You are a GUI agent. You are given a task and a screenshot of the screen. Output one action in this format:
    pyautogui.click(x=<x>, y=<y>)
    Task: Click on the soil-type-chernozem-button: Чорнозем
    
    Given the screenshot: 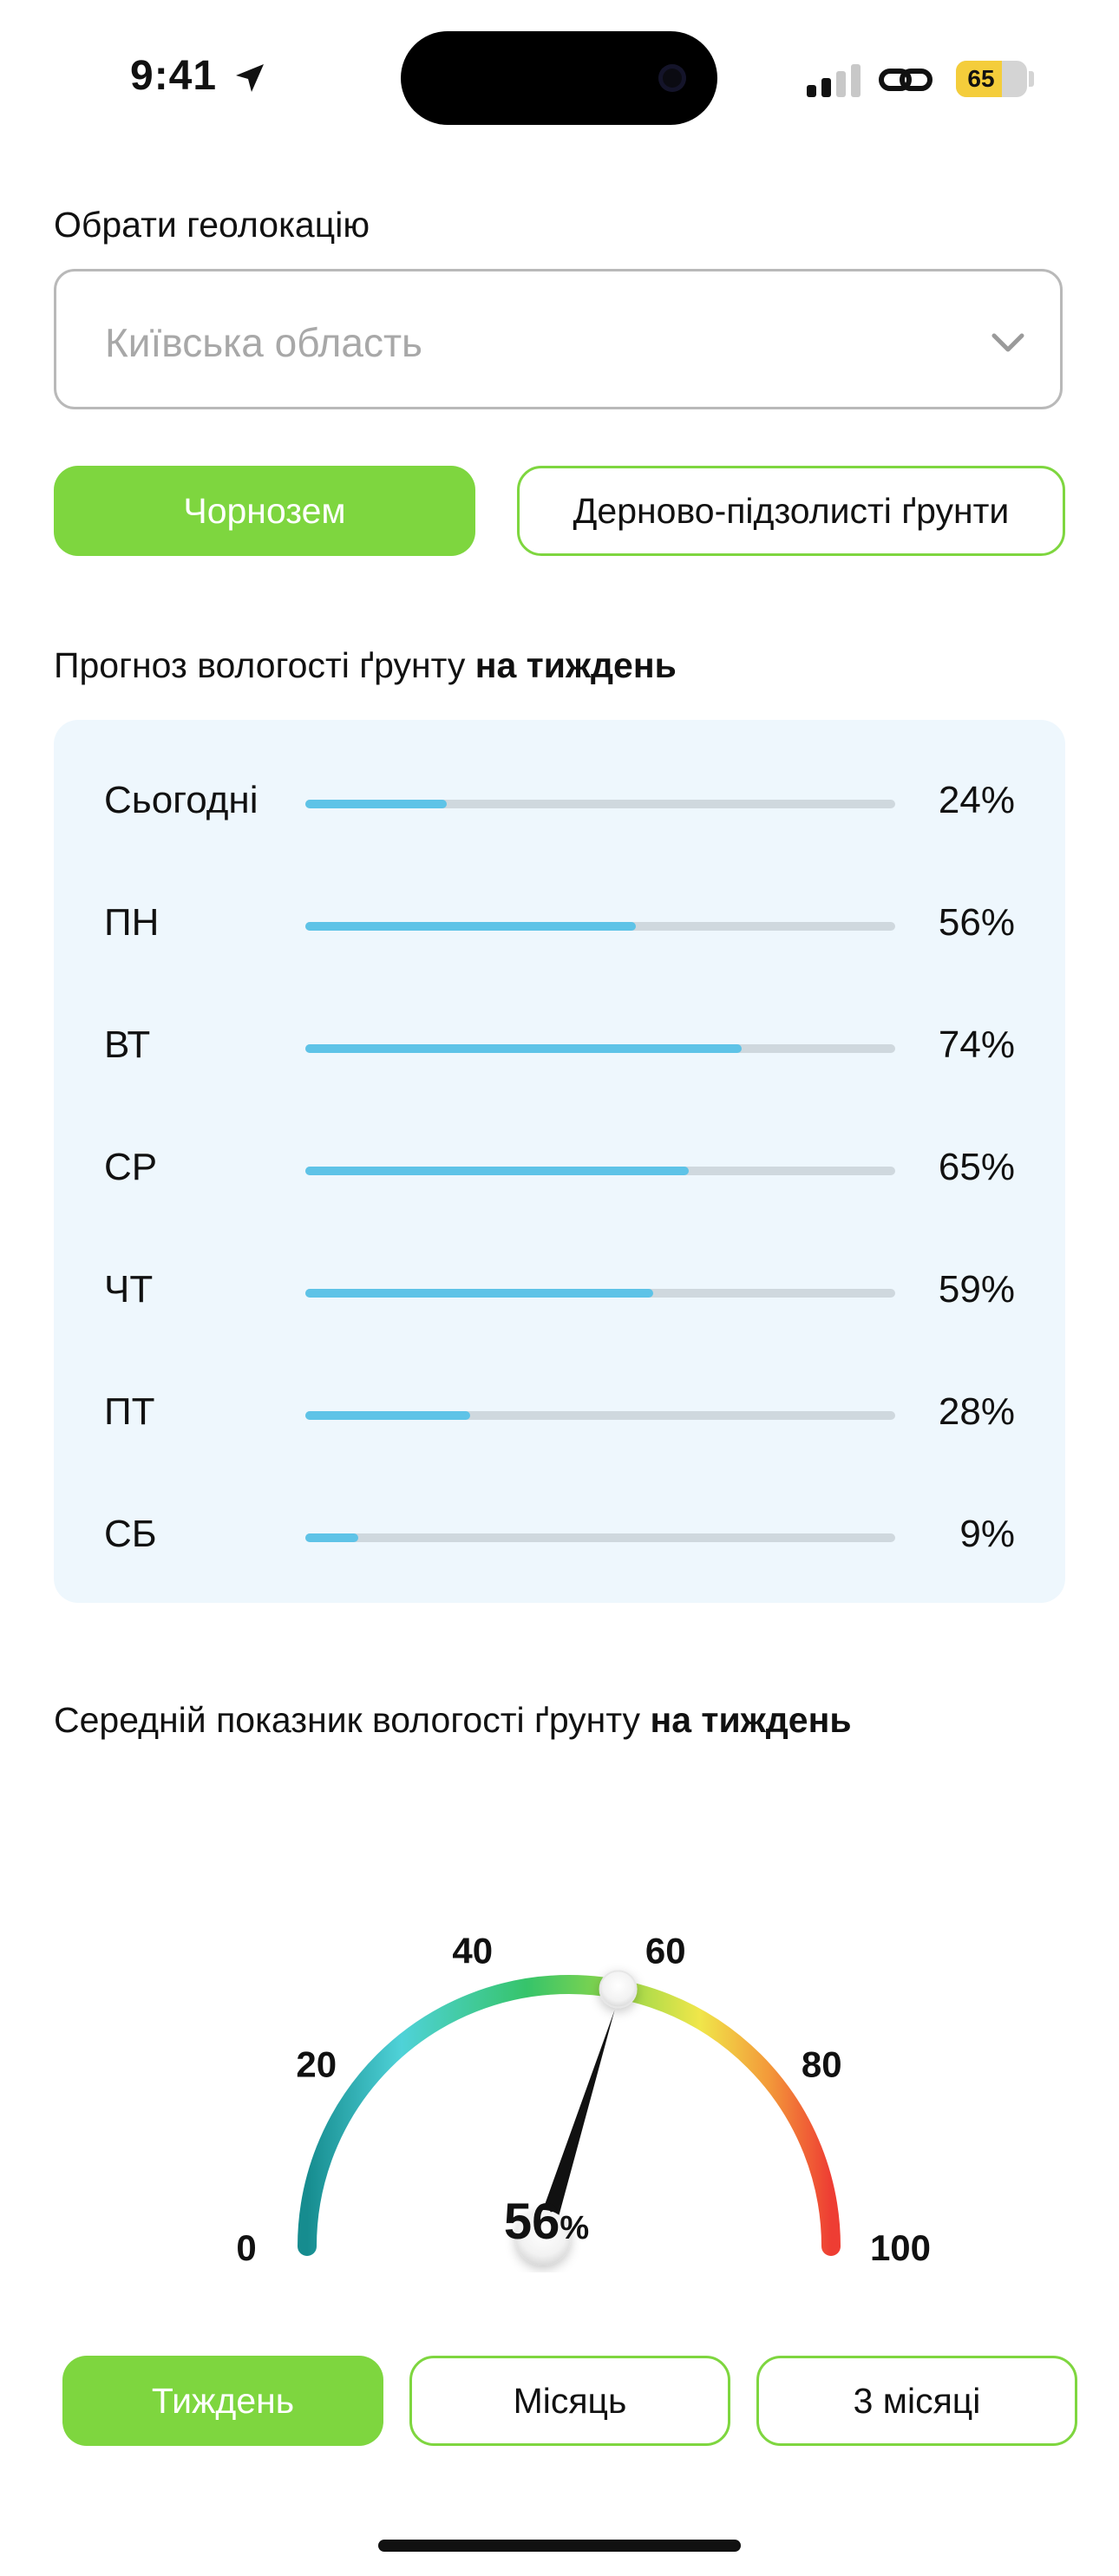 What is the action you would take?
    pyautogui.click(x=265, y=511)
    